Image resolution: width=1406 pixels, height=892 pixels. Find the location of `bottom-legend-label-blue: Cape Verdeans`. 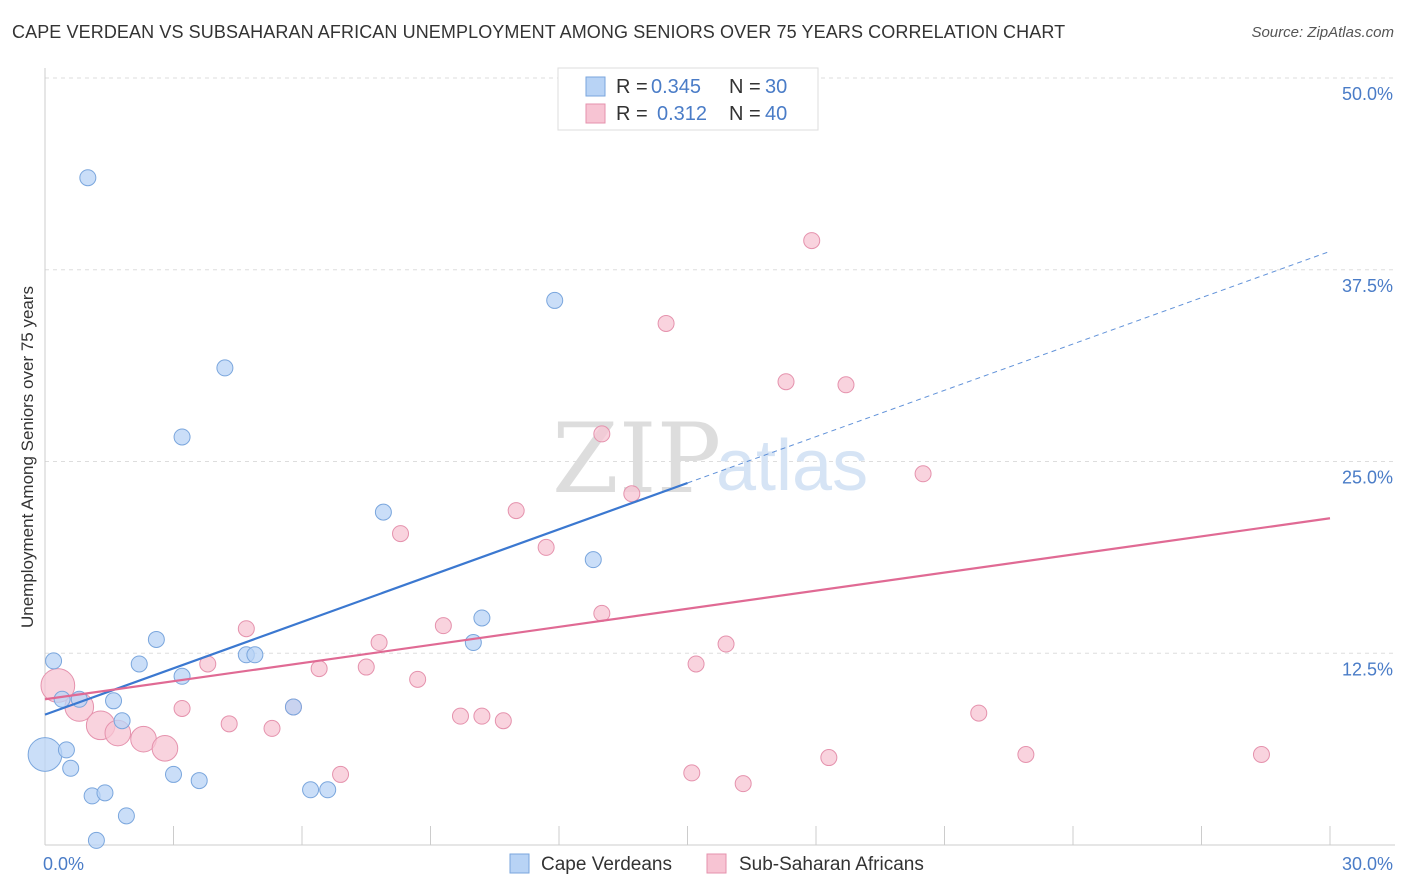

bottom-legend-label-blue: Cape Verdeans is located at coordinates (606, 864).